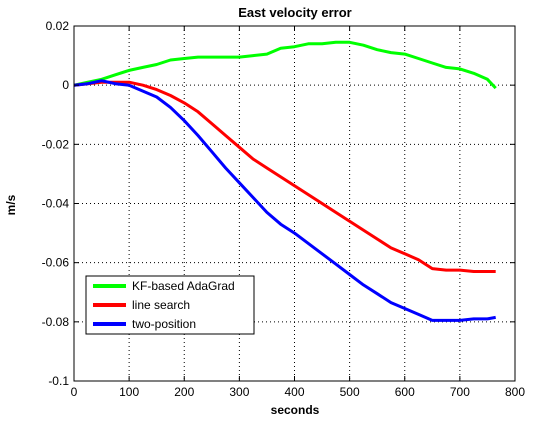  What do you see at coordinates (460, 392) in the screenshot?
I see `x-tick-label: 700` at bounding box center [460, 392].